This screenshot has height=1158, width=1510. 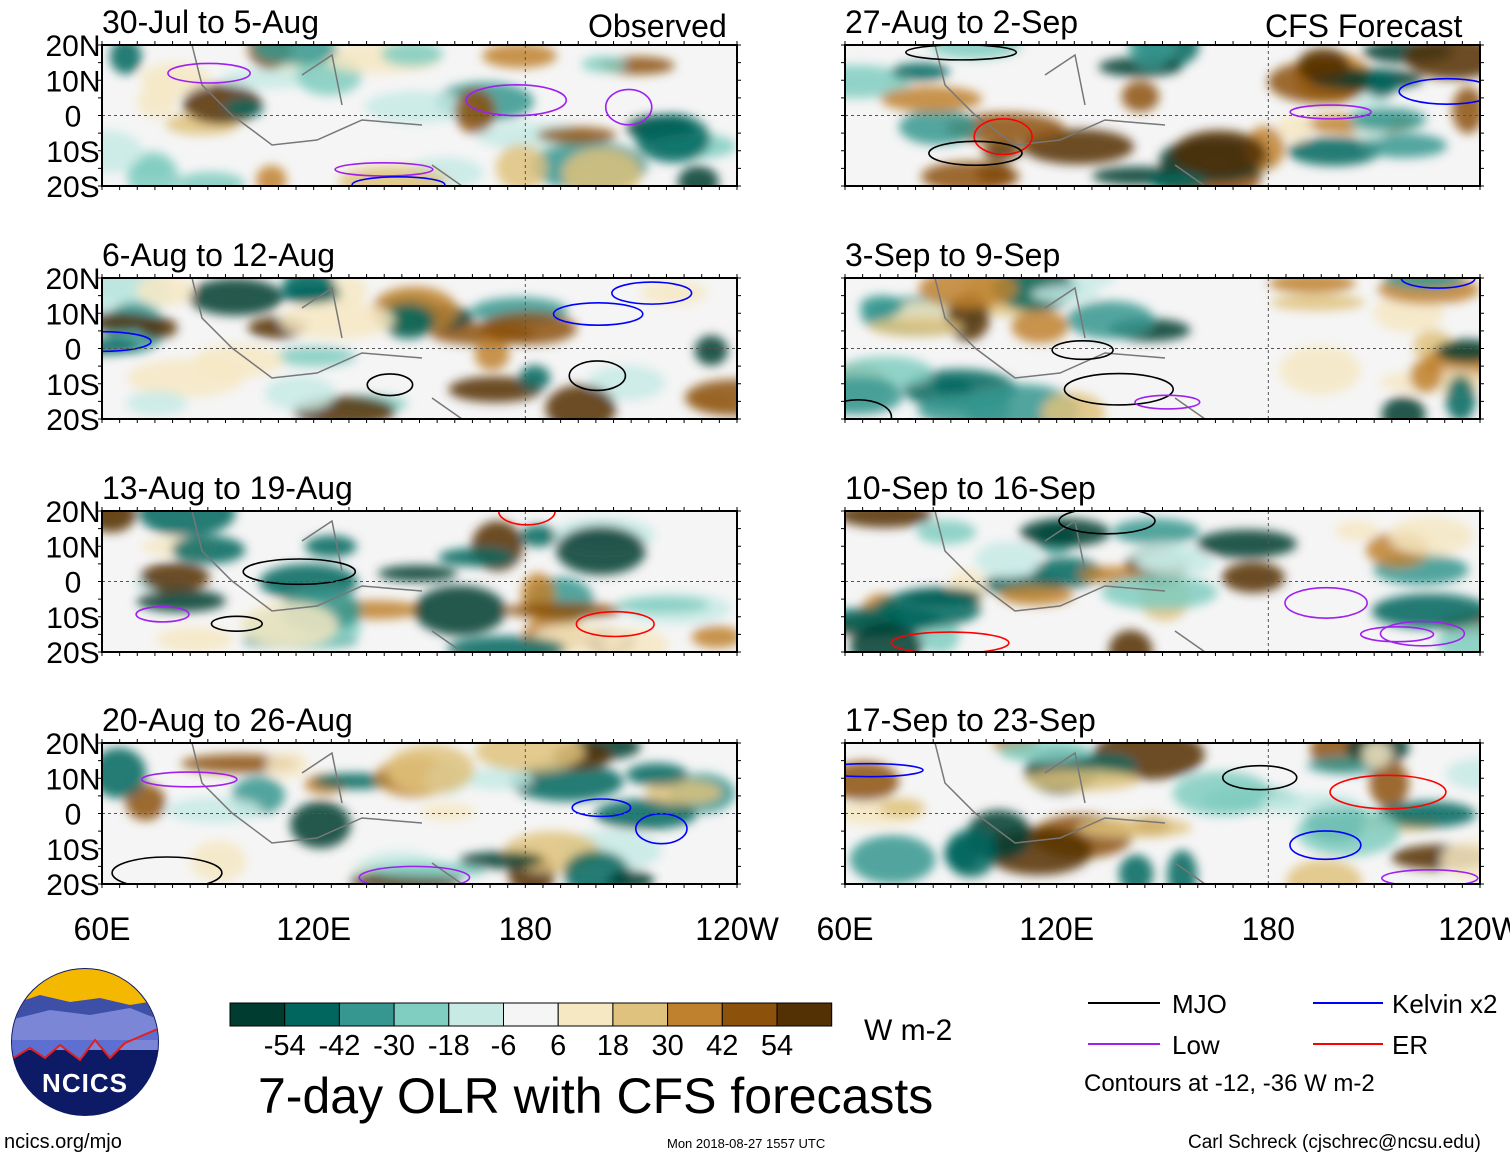 What do you see at coordinates (85, 1083) in the screenshot?
I see `logo-text: NCICS` at bounding box center [85, 1083].